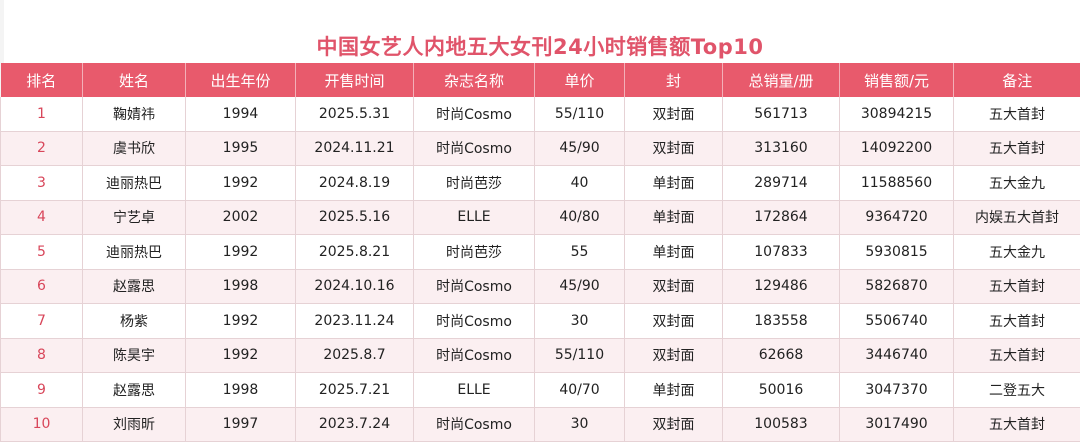 The image size is (1080, 442). What do you see at coordinates (355, 217) in the screenshot?
I see `cell-sale-date: 2025.5.16` at bounding box center [355, 217].